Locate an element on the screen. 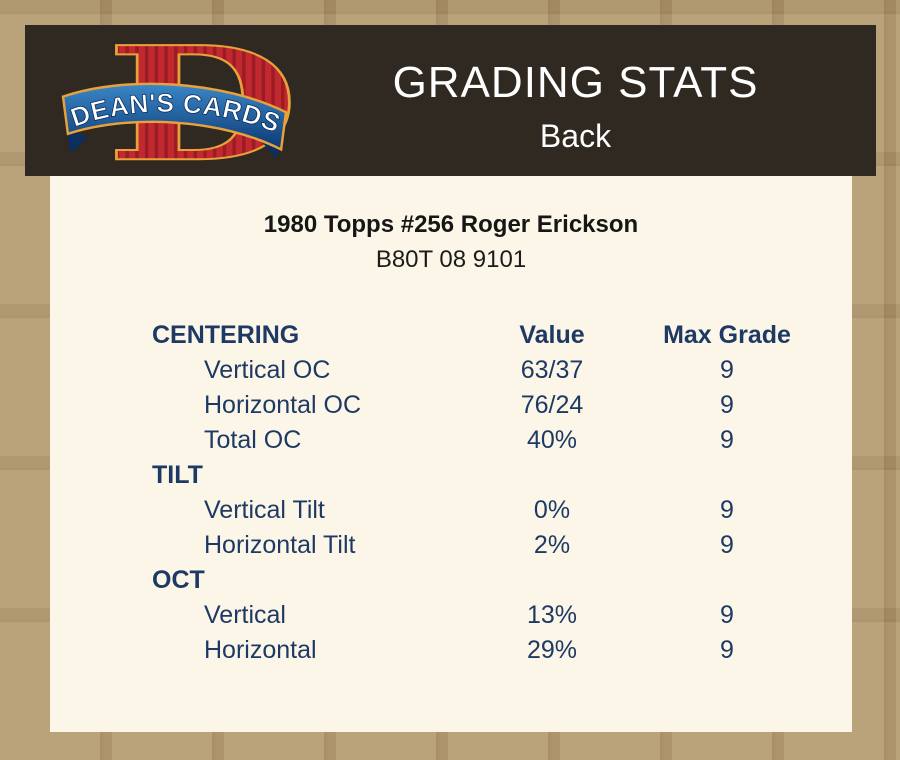 This screenshot has height=760, width=900. column-header-value: Value is located at coordinates (552, 335).